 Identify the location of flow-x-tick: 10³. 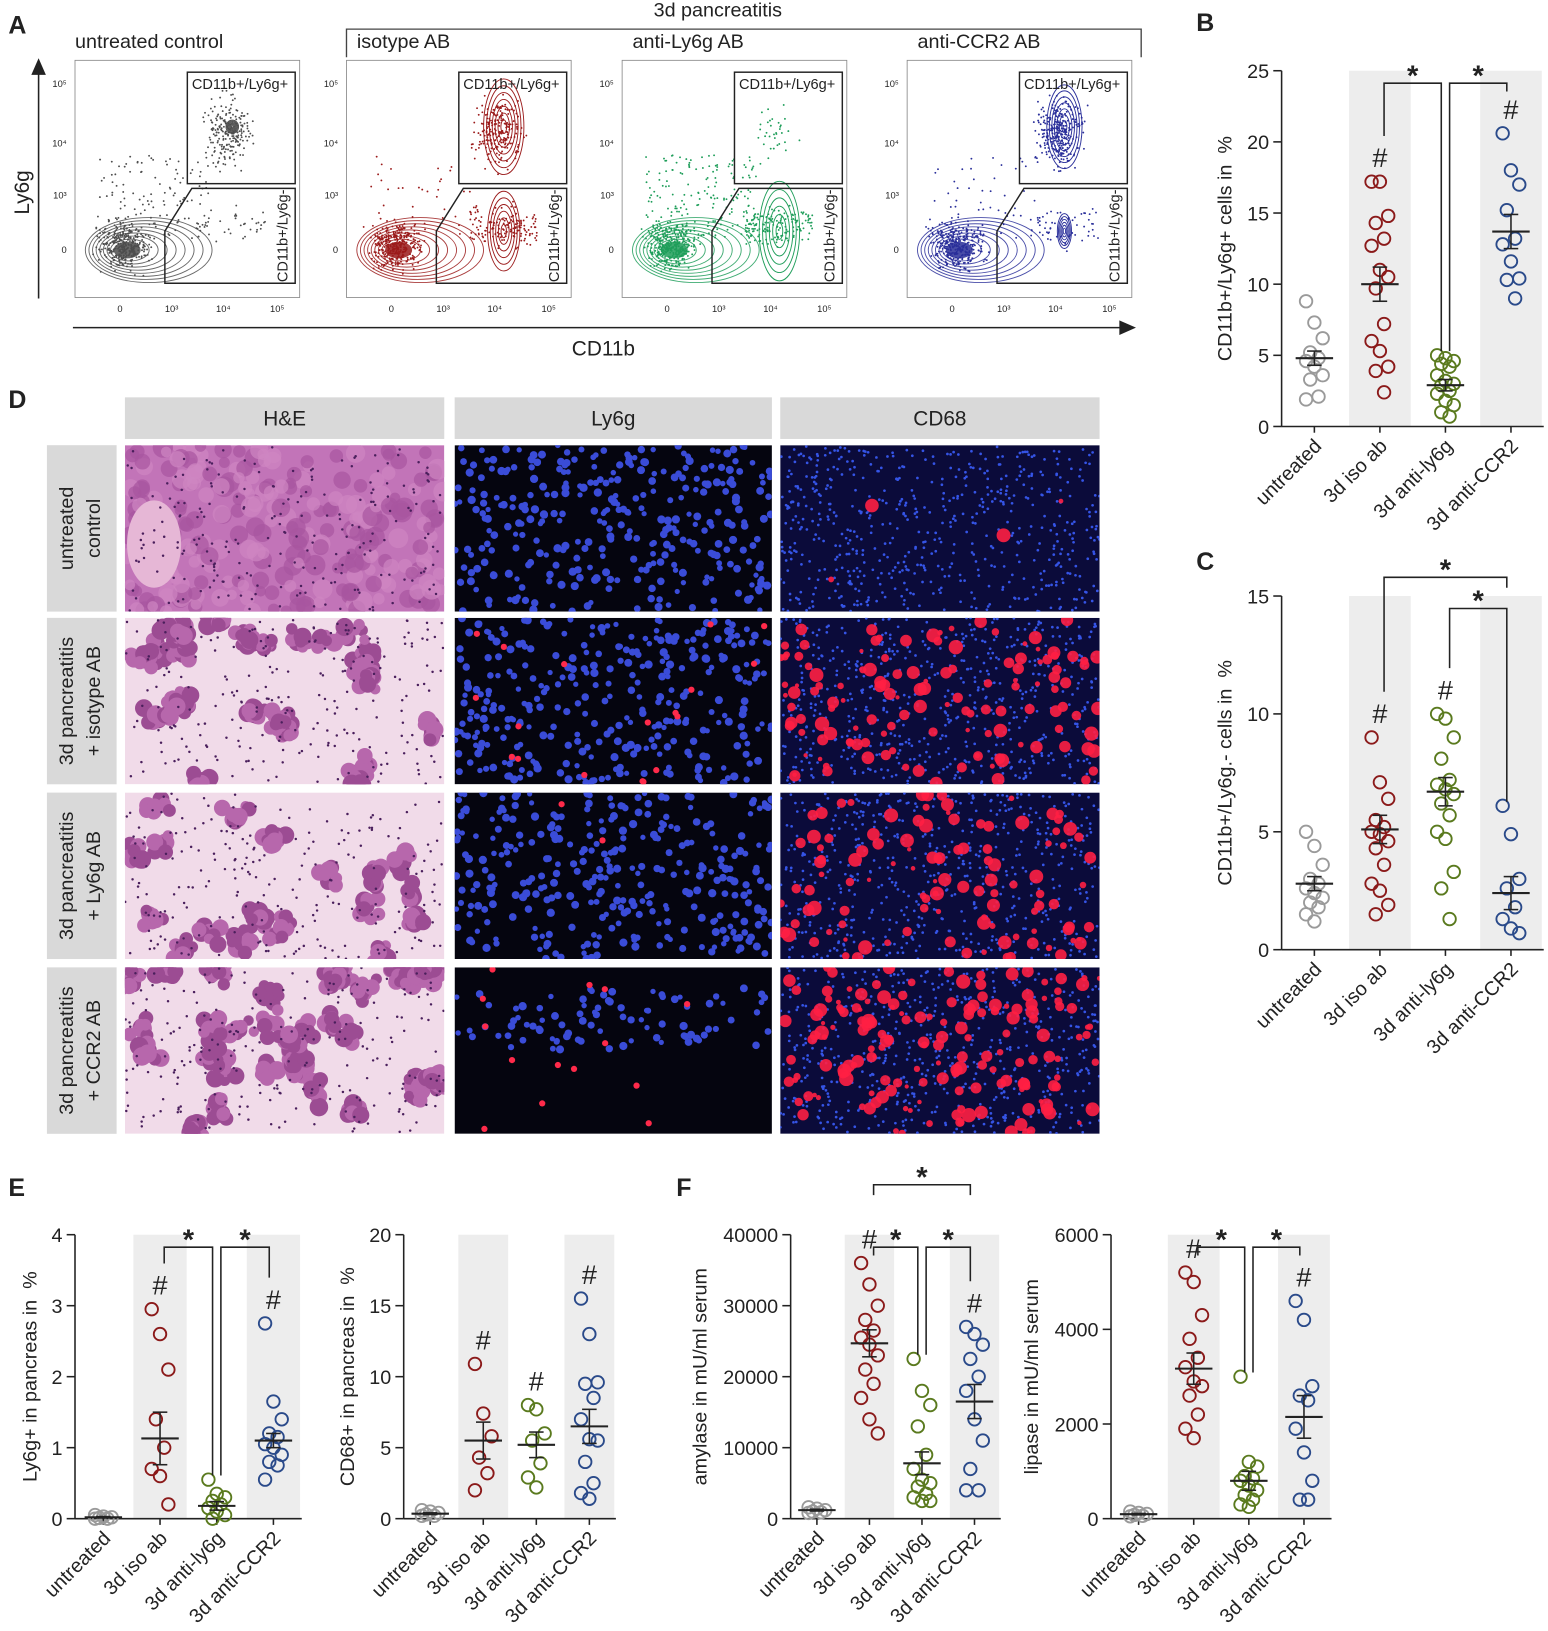
(172, 309).